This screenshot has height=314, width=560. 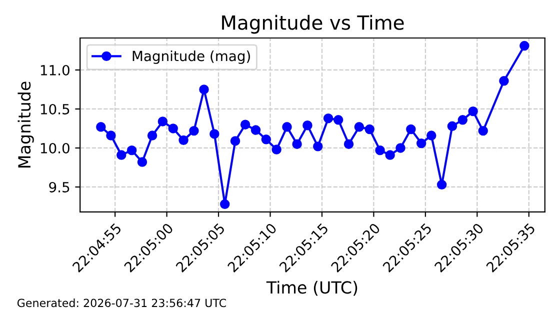 What do you see at coordinates (55, 148) in the screenshot?
I see `y-tick-label: 10.0` at bounding box center [55, 148].